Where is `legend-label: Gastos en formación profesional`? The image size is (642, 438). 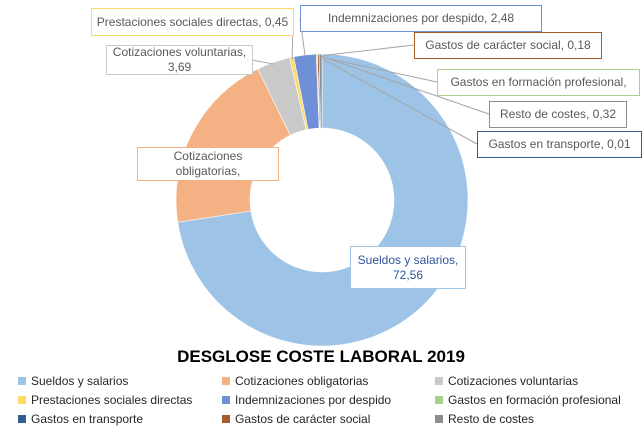 legend-label: Gastos en formación profesional is located at coordinates (534, 400).